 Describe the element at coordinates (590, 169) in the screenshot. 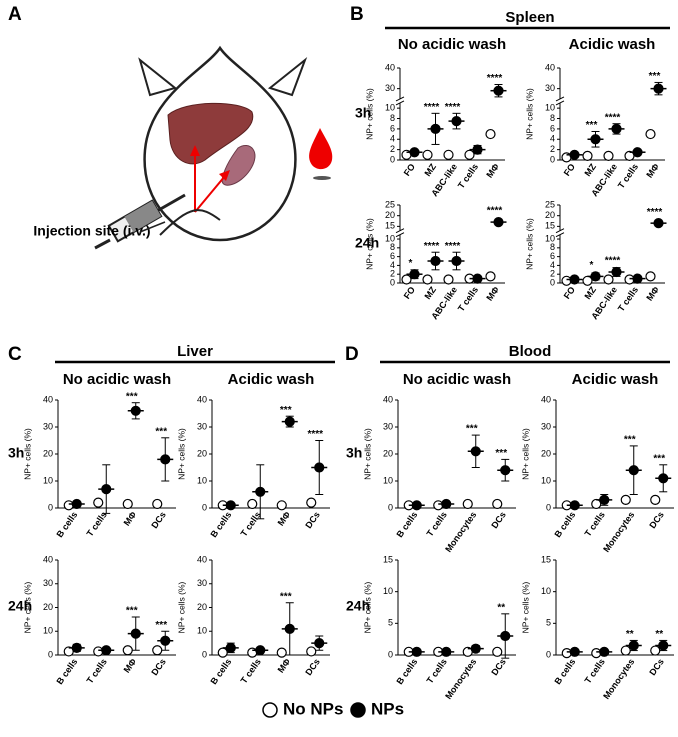

I see `x-tick-label: MZ` at that location.